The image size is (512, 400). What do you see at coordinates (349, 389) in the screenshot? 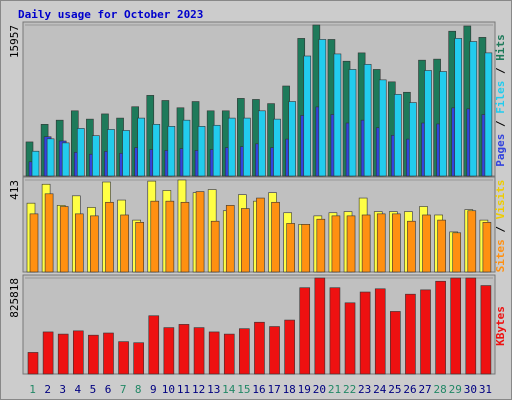
I see `x-tick-label: 22` at bounding box center [349, 389].